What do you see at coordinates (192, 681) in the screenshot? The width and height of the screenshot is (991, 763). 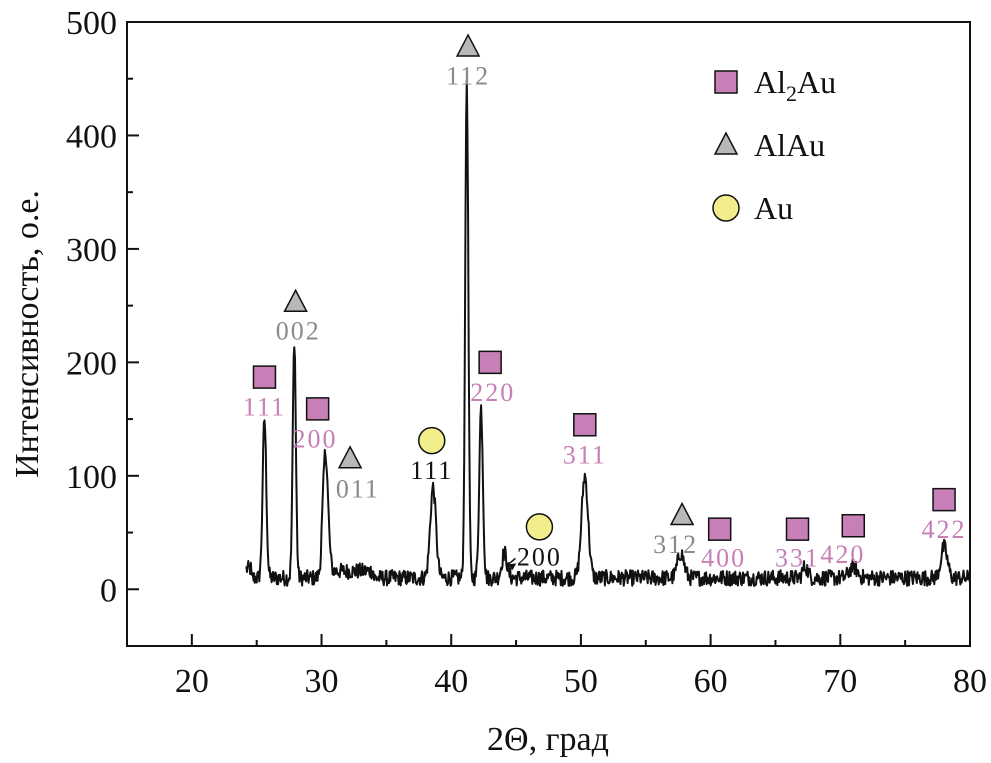 I see `x-tick-label: 20` at bounding box center [192, 681].